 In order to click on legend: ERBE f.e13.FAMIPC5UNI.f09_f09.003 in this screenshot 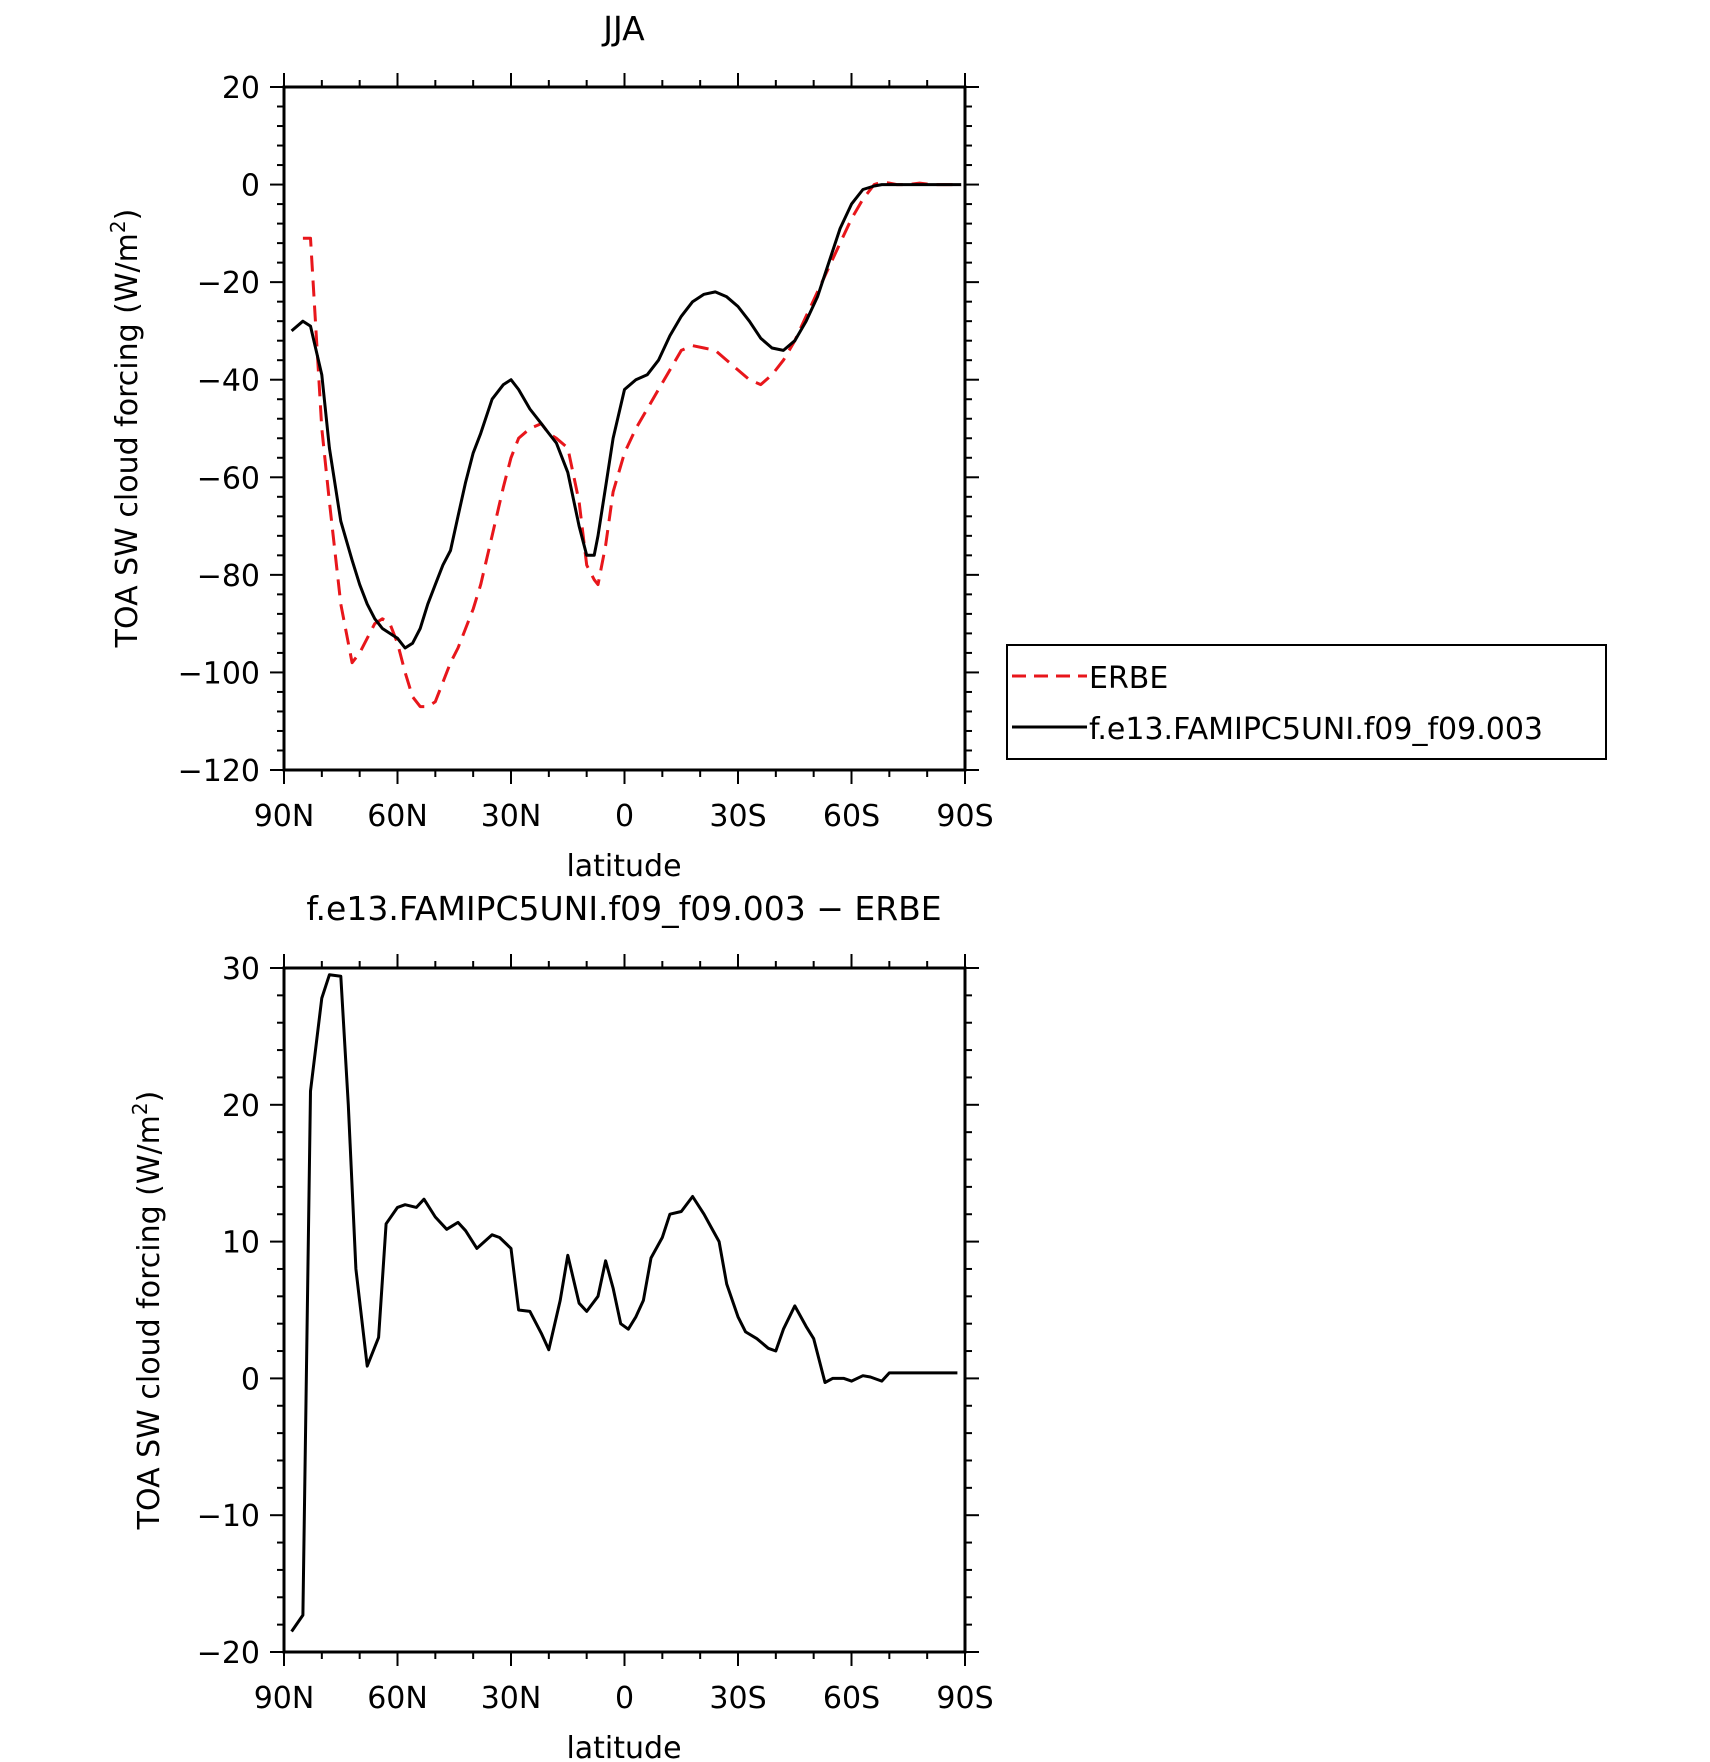, I will do `click(1306, 702)`.